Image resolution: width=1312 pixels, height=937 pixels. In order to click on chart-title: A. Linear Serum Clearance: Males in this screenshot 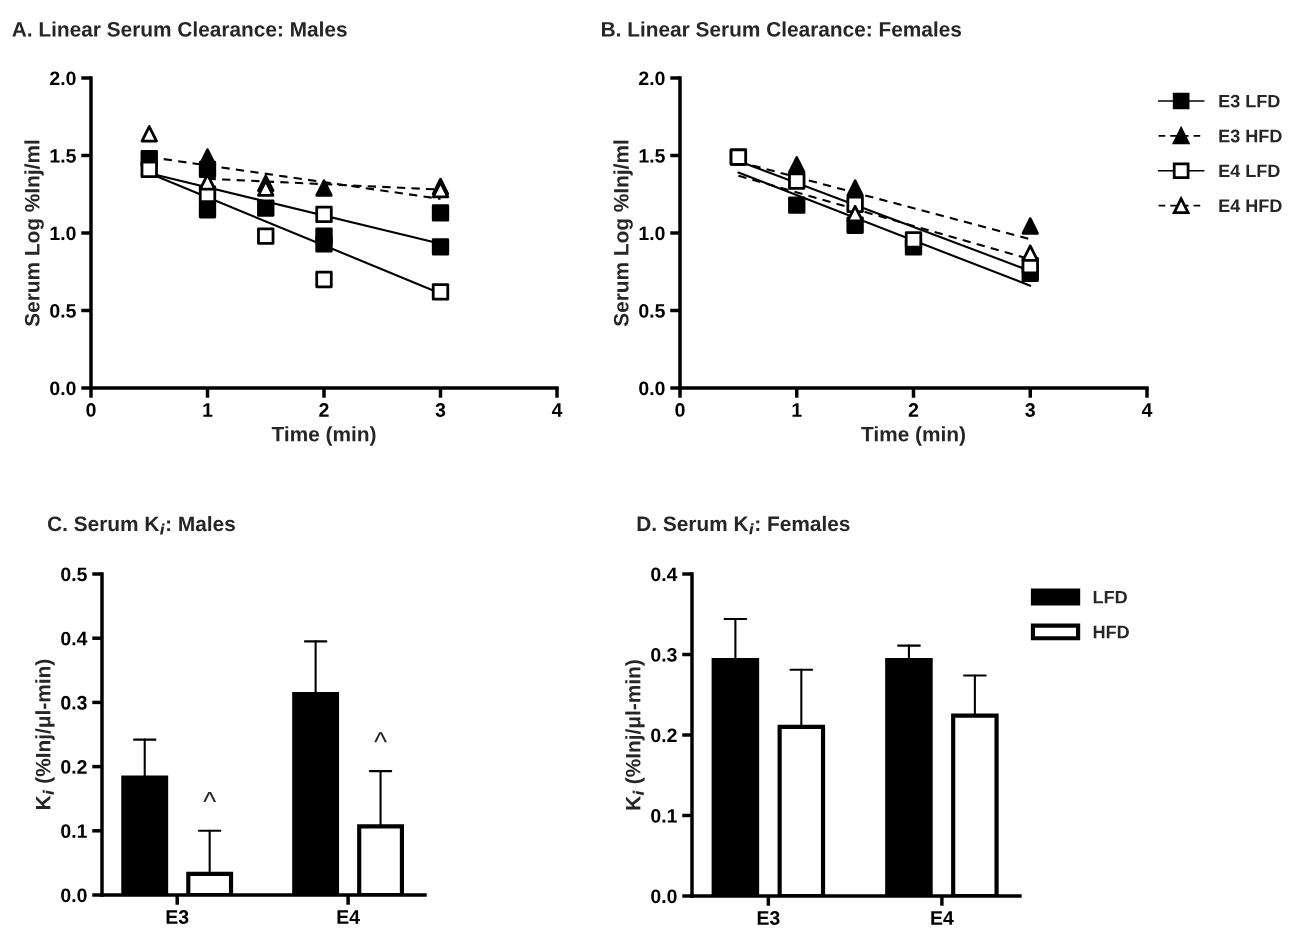, I will do `click(179, 29)`.